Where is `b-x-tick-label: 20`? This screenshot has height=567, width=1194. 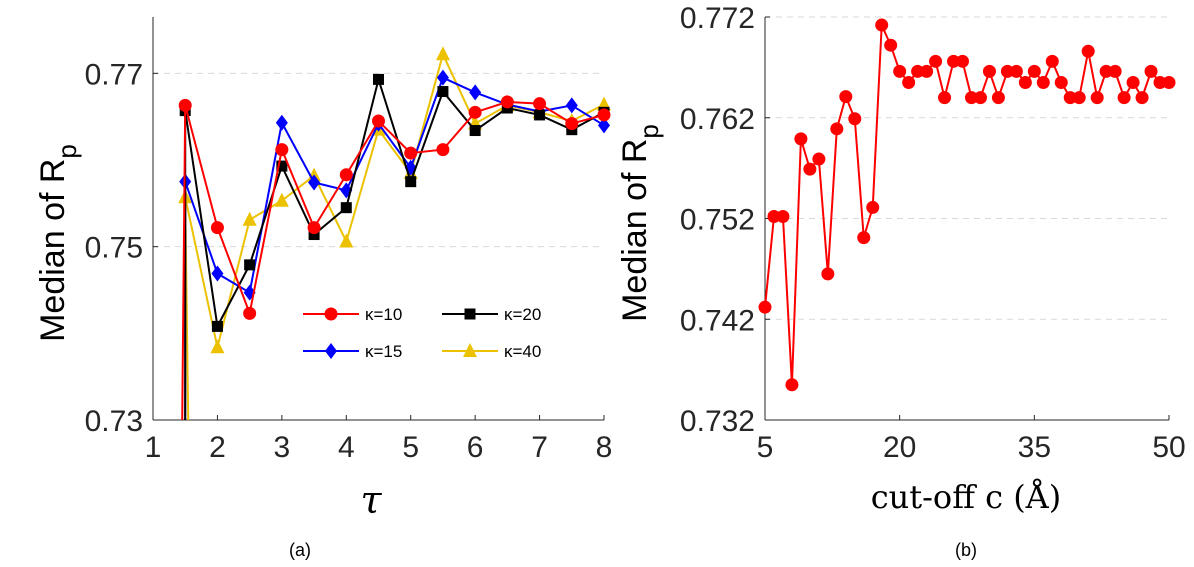
b-x-tick-label: 20 is located at coordinates (899, 447).